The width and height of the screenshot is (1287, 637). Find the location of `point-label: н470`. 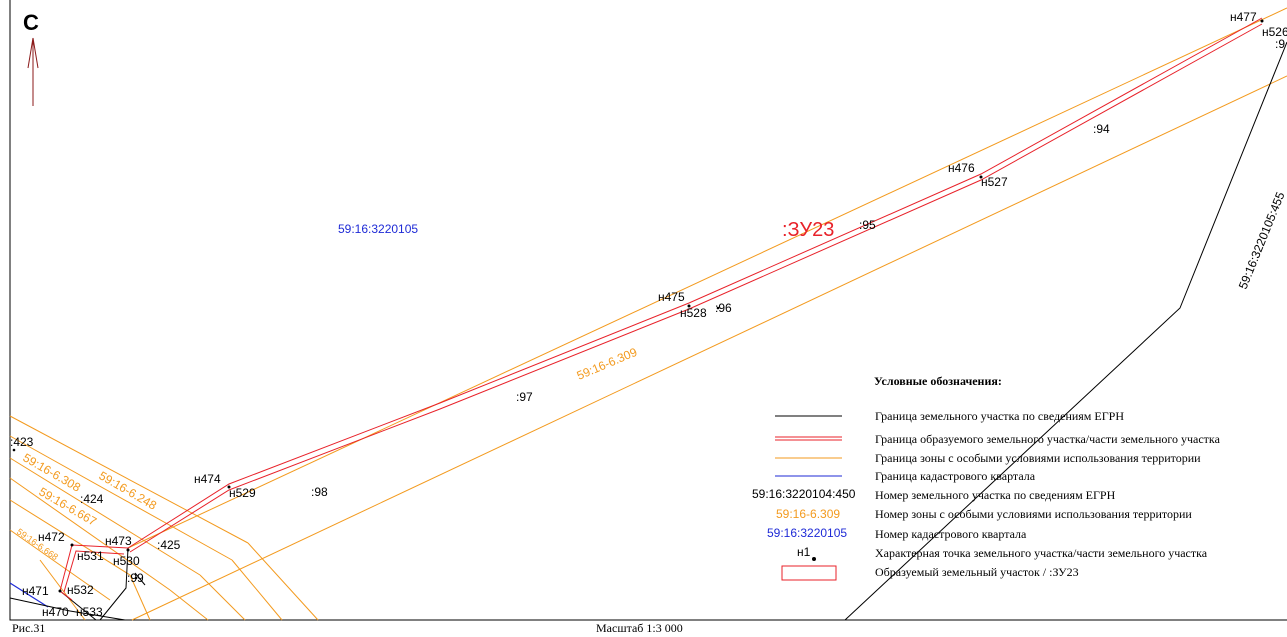

point-label: н470 is located at coordinates (55, 612).